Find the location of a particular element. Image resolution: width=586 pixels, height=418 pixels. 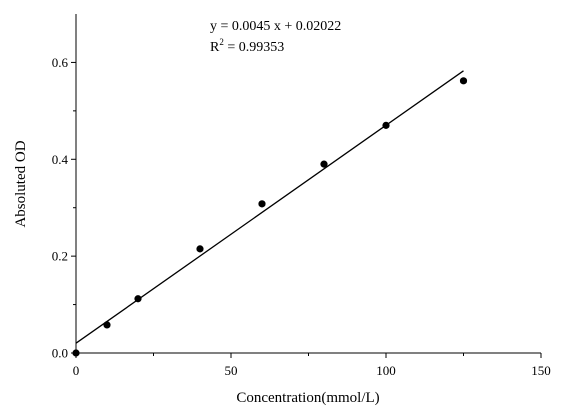

x-tick-label: 100 is located at coordinates (386, 370).